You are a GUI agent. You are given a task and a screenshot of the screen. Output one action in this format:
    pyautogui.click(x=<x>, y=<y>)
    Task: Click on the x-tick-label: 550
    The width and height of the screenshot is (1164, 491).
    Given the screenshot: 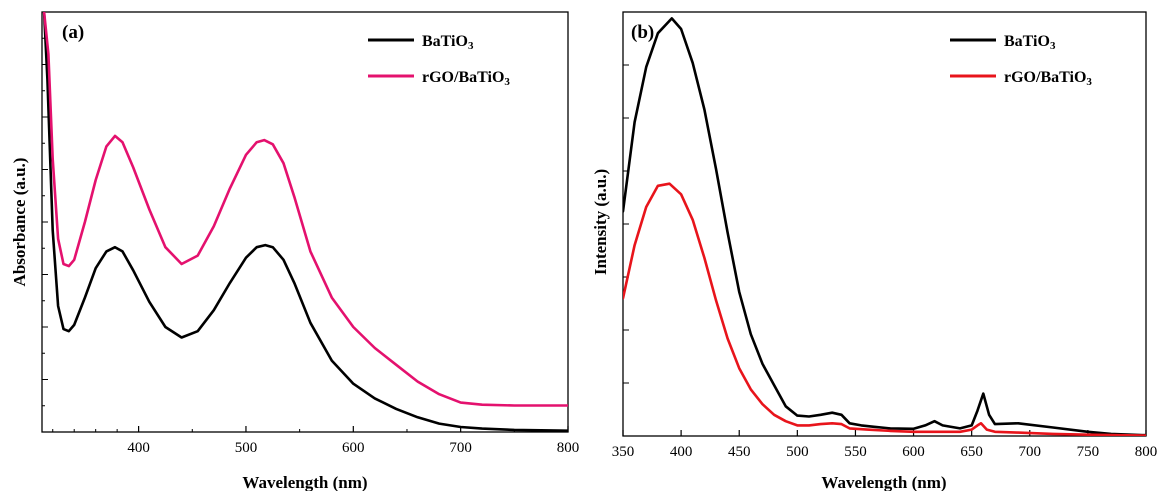 What is the action you would take?
    pyautogui.click(x=855, y=452)
    